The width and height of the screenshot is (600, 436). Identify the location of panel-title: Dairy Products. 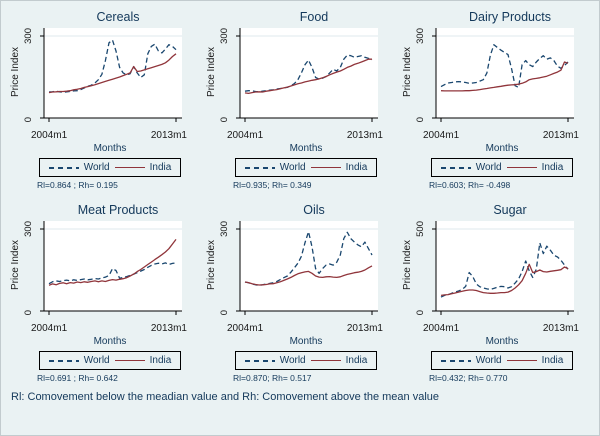
(510, 17).